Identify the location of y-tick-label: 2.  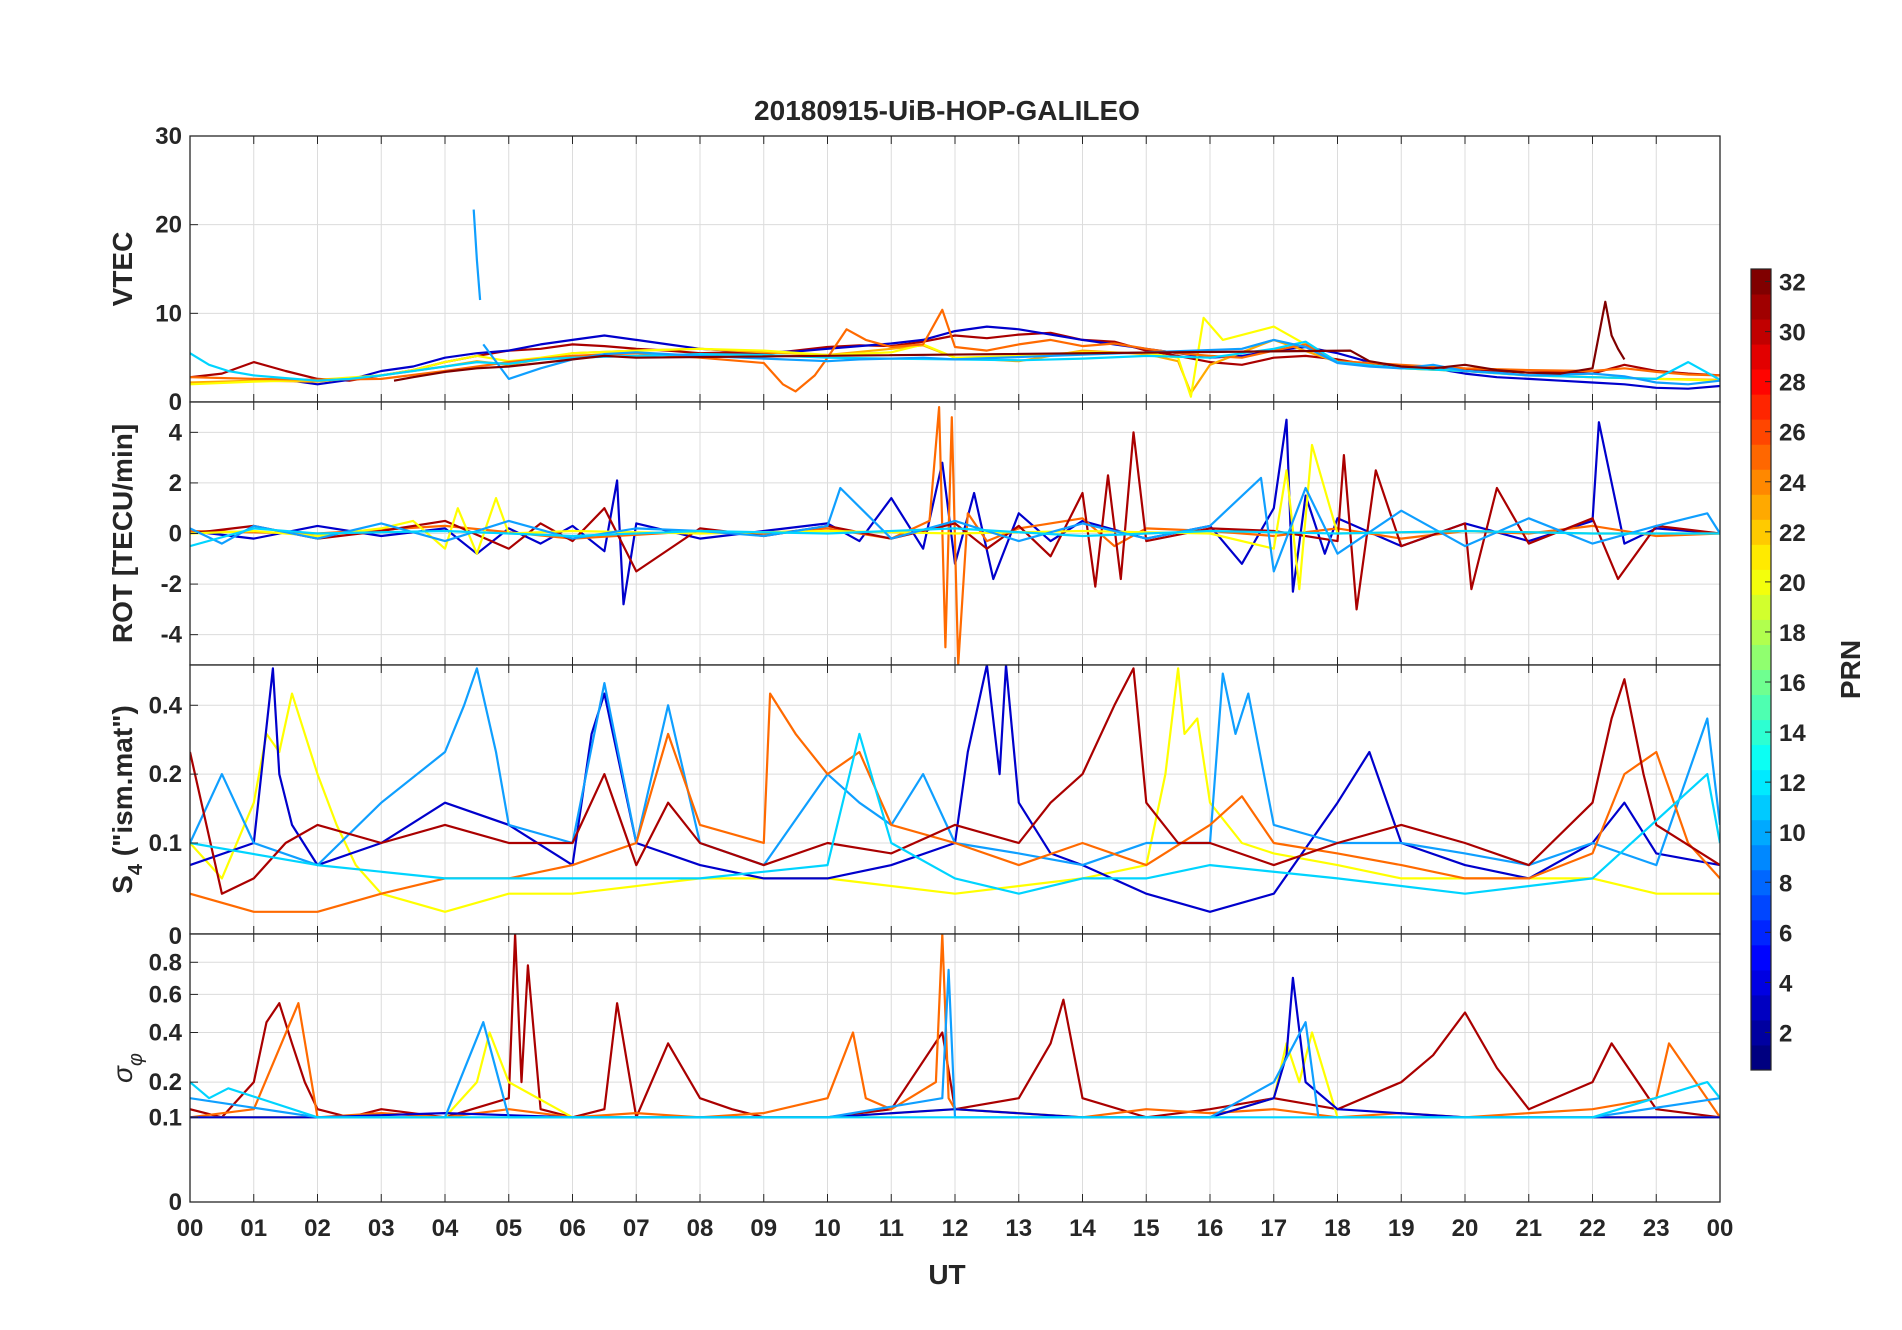
(175, 483).